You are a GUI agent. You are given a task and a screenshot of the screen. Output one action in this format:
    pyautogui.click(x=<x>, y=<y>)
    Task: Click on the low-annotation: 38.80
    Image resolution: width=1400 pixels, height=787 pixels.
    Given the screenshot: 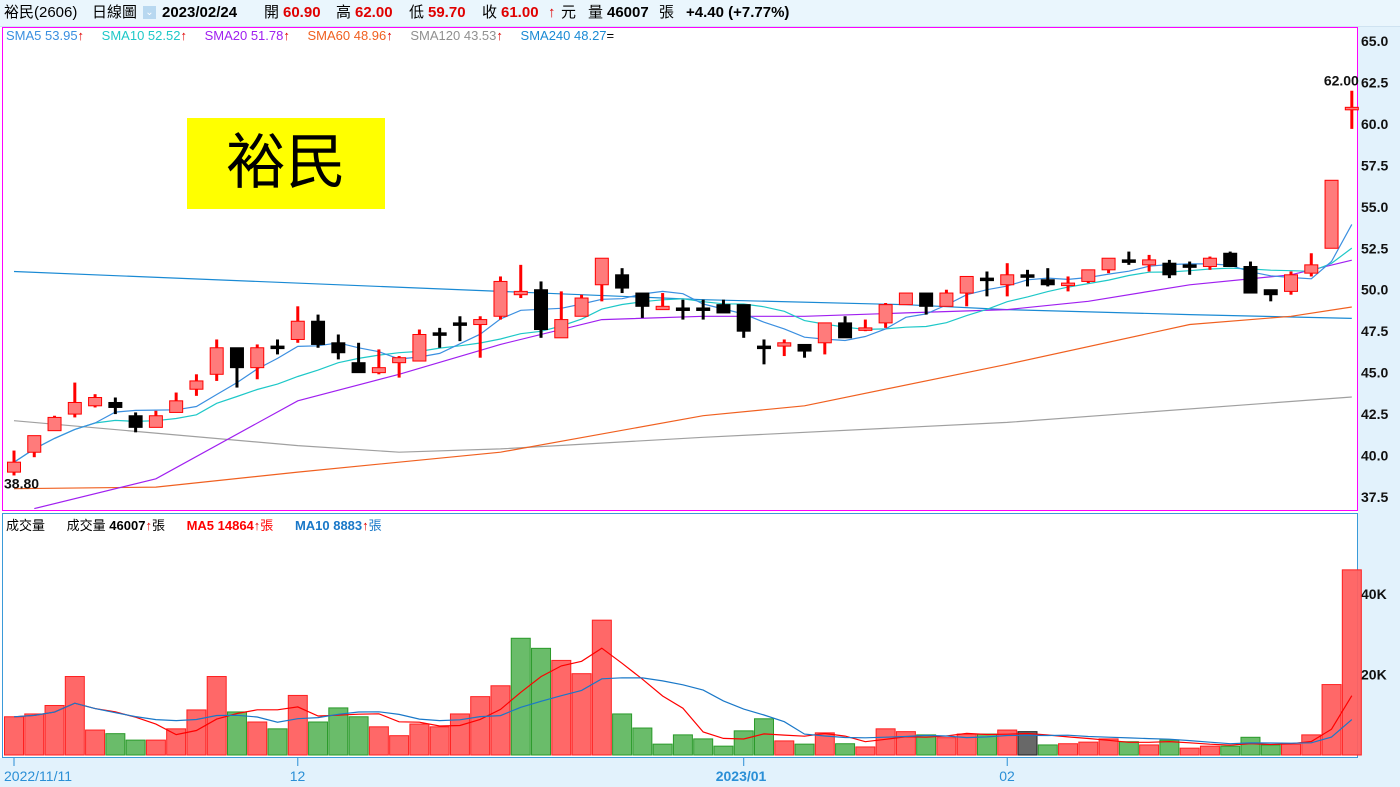 What is the action you would take?
    pyautogui.click(x=21, y=483)
    